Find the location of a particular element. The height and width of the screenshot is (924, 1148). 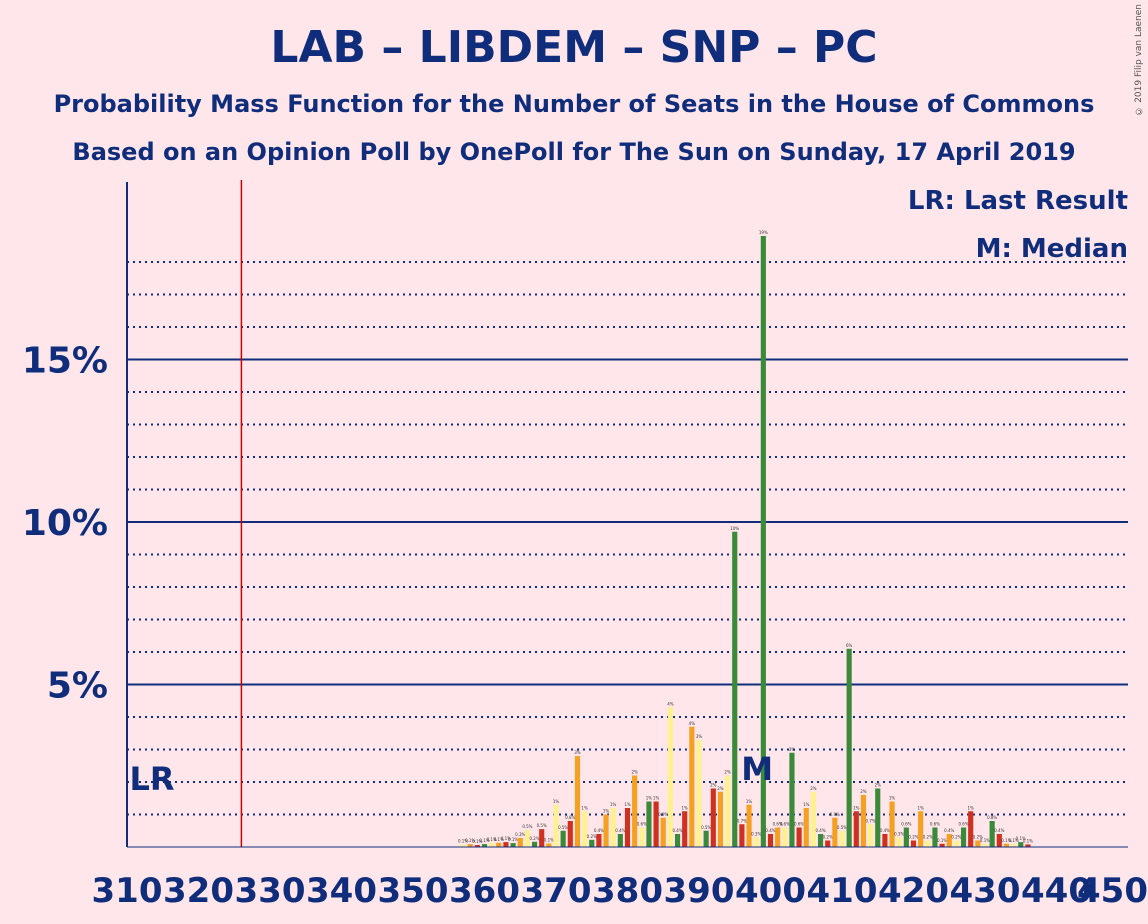

y-tick-label: 15% is located at coordinates (65, 361).